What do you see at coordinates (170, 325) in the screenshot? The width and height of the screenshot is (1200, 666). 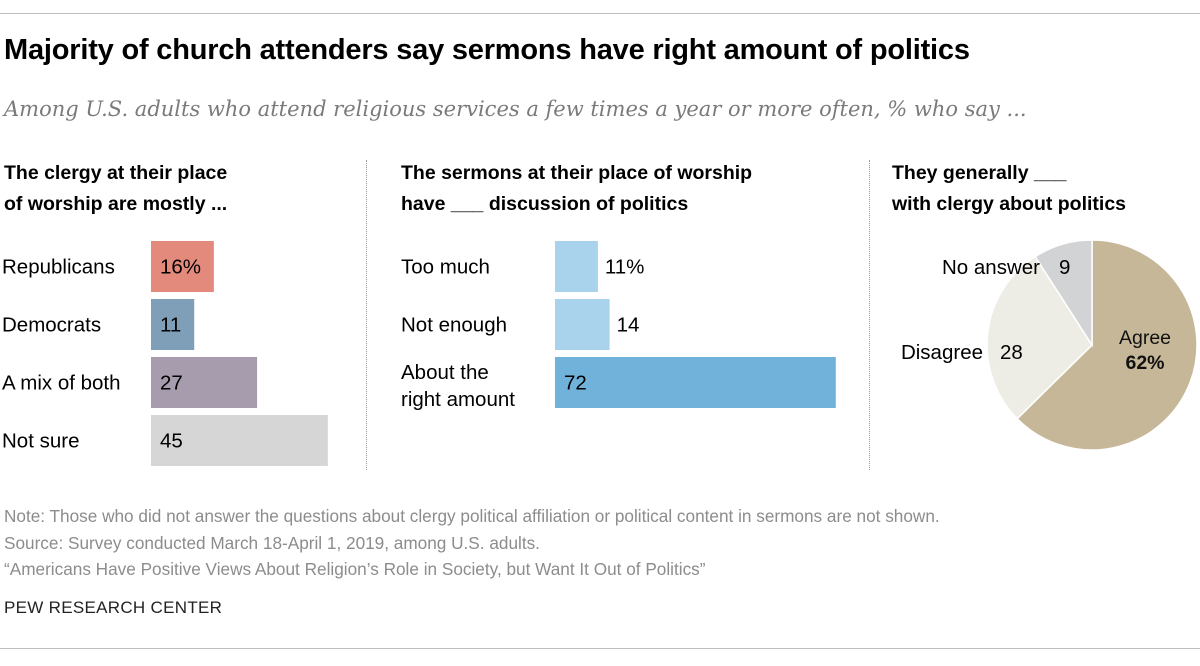 I see `value-label: 11` at bounding box center [170, 325].